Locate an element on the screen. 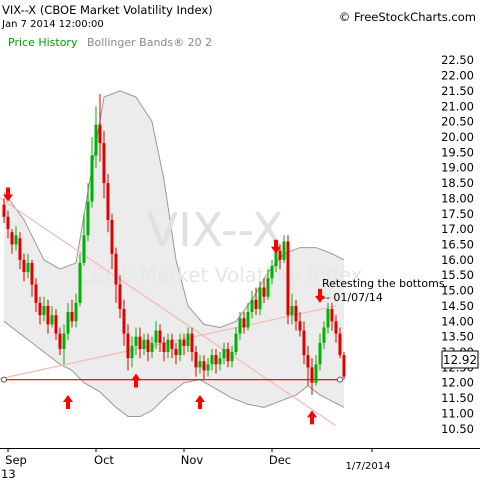 This screenshot has width=480, height=480. last-price-label: 12.92 is located at coordinates (460, 360).